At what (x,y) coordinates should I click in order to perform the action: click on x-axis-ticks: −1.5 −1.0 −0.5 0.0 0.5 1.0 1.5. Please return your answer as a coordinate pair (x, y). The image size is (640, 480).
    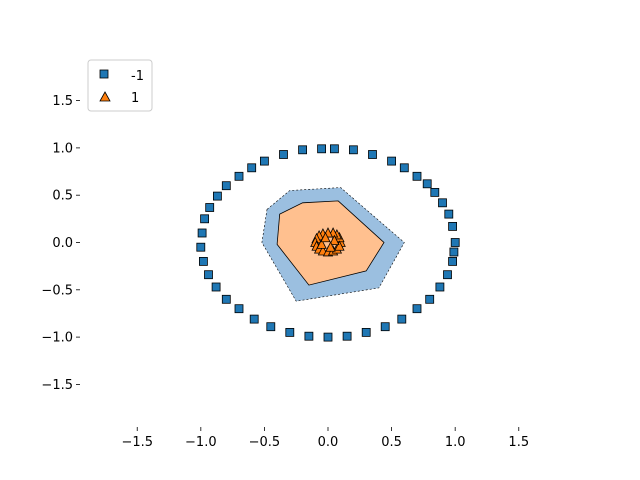
    Looking at the image, I should click on (325, 438).